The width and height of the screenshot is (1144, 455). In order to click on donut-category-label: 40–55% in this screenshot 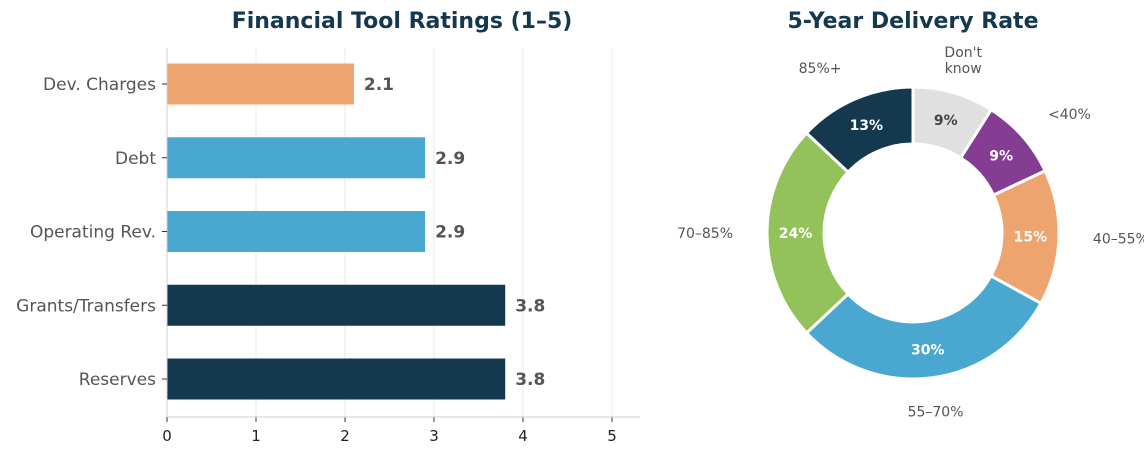, I will do `click(1118, 240)`.